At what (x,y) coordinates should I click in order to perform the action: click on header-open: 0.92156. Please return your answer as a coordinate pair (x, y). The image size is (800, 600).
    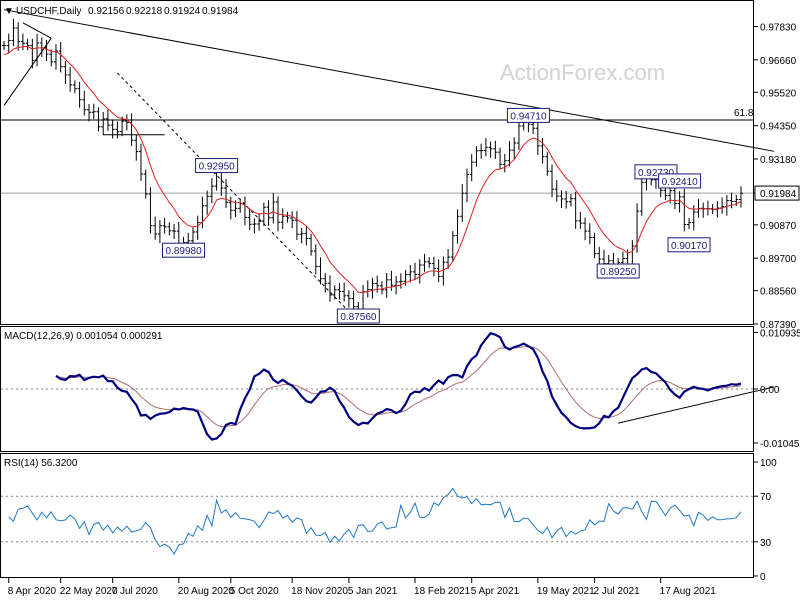
    Looking at the image, I should click on (106, 11).